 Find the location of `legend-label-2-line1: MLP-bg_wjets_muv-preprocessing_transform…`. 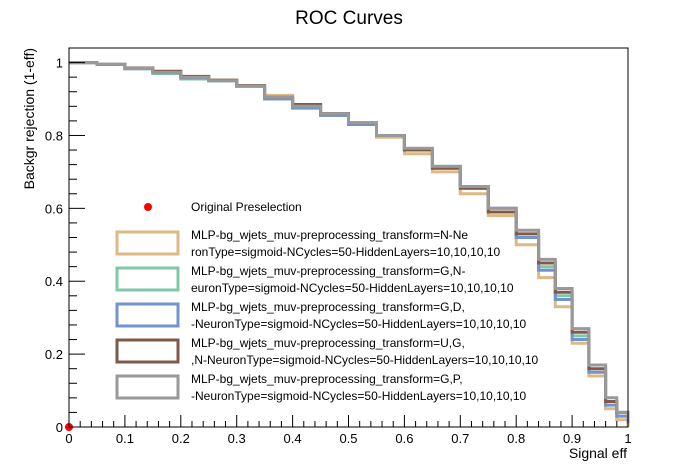

legend-label-2-line1: MLP-bg_wjets_muv-preprocessing_transform… is located at coordinates (328, 271).